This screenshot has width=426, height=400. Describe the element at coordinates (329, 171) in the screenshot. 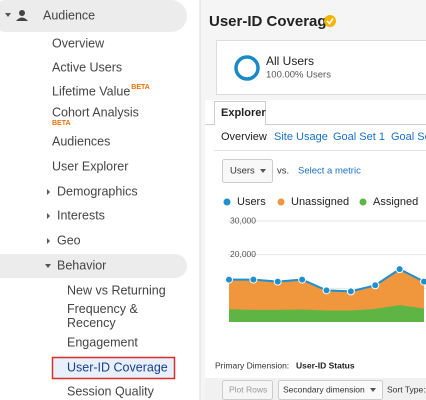

I see `compare-link: Select a metric` at that location.